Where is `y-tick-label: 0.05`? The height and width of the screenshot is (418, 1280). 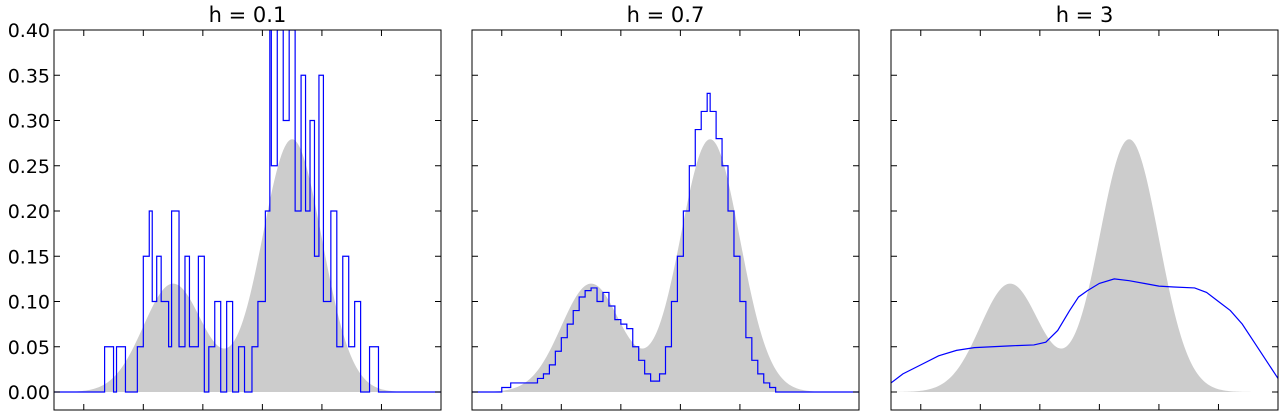
y-tick-label: 0.05 is located at coordinates (29, 348).